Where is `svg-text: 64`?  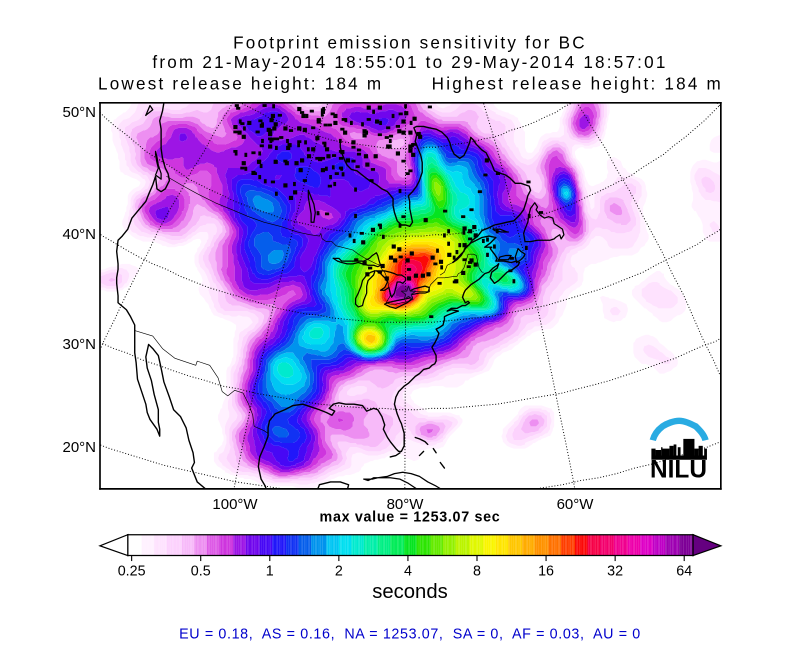
svg-text: 64 is located at coordinates (684, 572).